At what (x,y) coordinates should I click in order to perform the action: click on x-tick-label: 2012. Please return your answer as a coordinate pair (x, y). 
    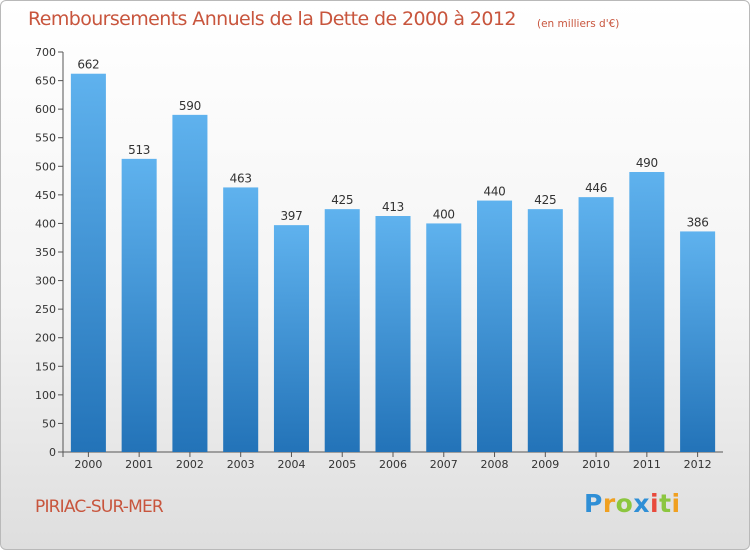
    Looking at the image, I should click on (698, 464).